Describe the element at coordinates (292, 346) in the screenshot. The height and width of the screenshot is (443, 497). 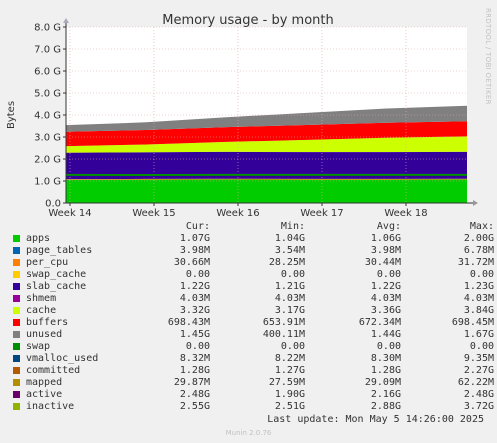
I see `legend-min: 0.00` at that location.